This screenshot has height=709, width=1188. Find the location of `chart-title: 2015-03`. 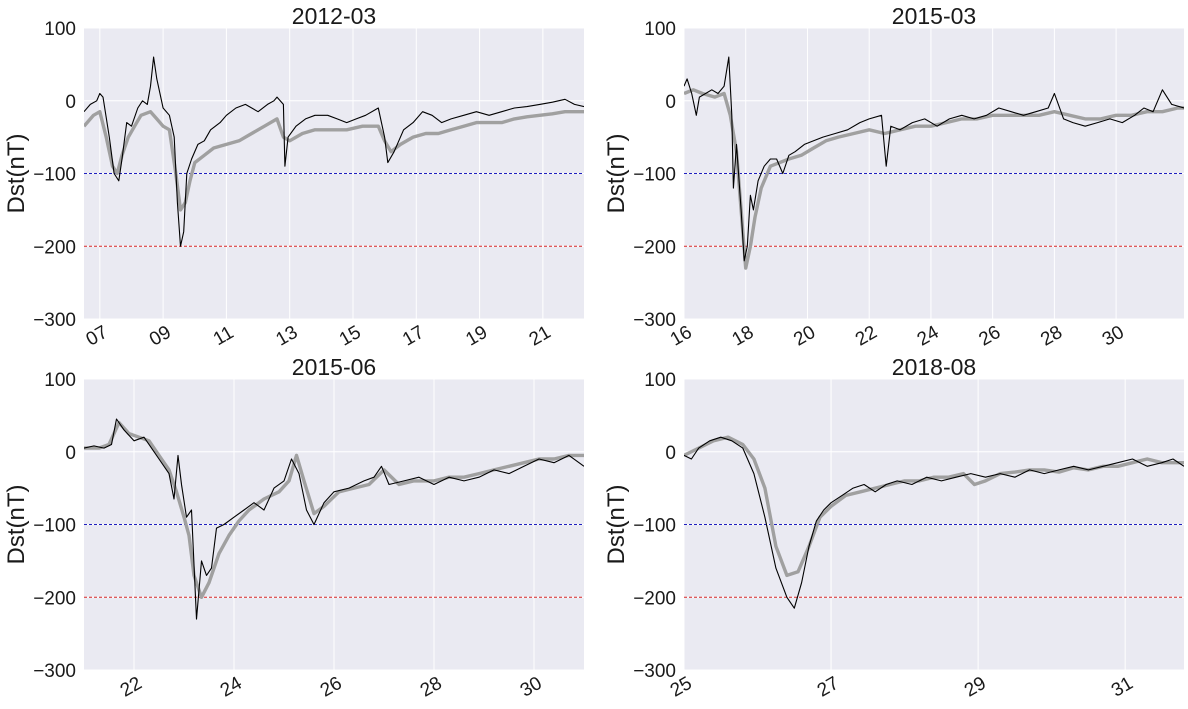

chart-title: 2015-03 is located at coordinates (934, 16).